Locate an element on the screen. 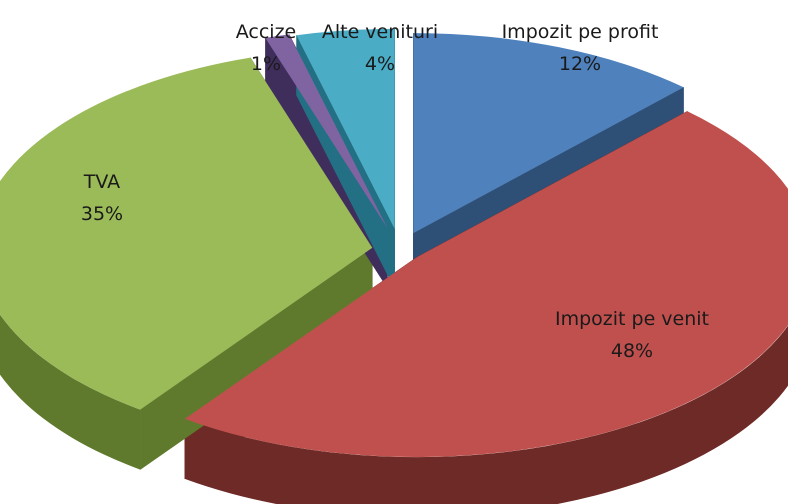 The image size is (788, 504). value-label-accize: 1% is located at coordinates (266, 64).